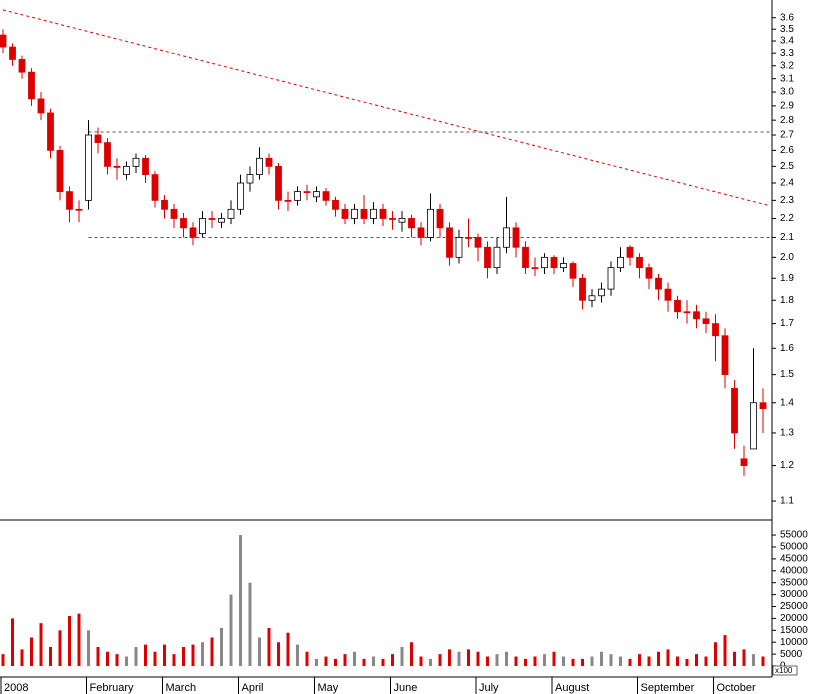 The height and width of the screenshot is (694, 817). I want to click on y-tick-label: 30000, so click(794, 594).